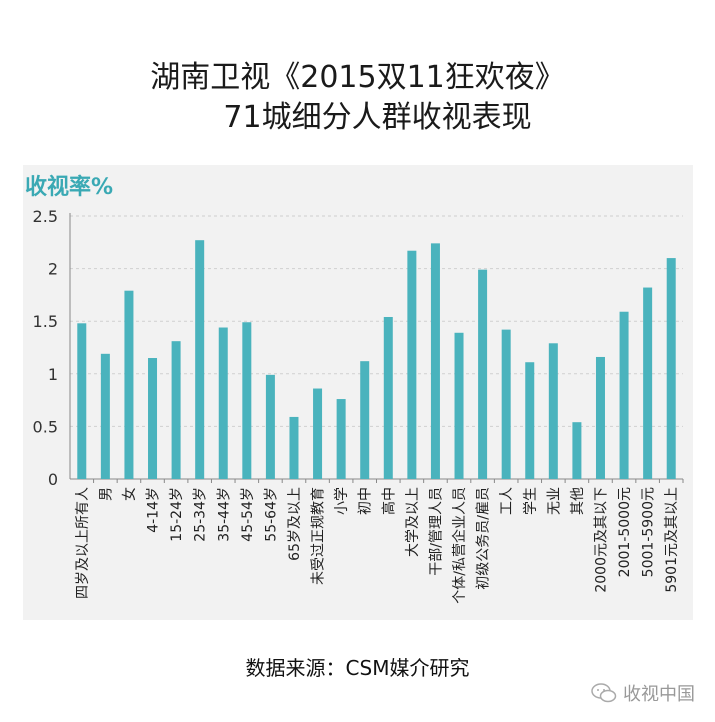  Describe the element at coordinates (604, 693) in the screenshot. I see `wechat-icon` at that location.